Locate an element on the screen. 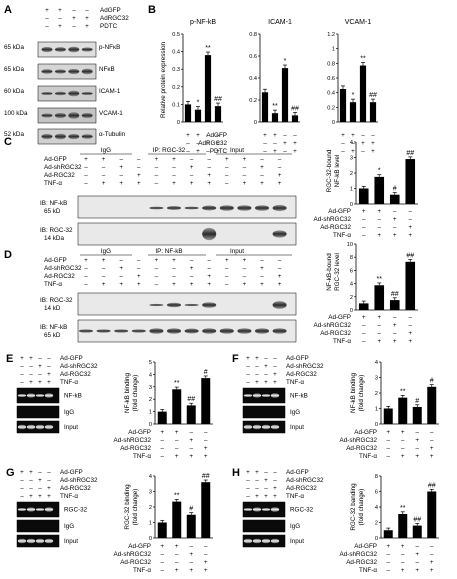 Image resolution: width=457 pixels, height=579 pixels. gel-row-label: Ad-GFP is located at coordinates (297, 358).